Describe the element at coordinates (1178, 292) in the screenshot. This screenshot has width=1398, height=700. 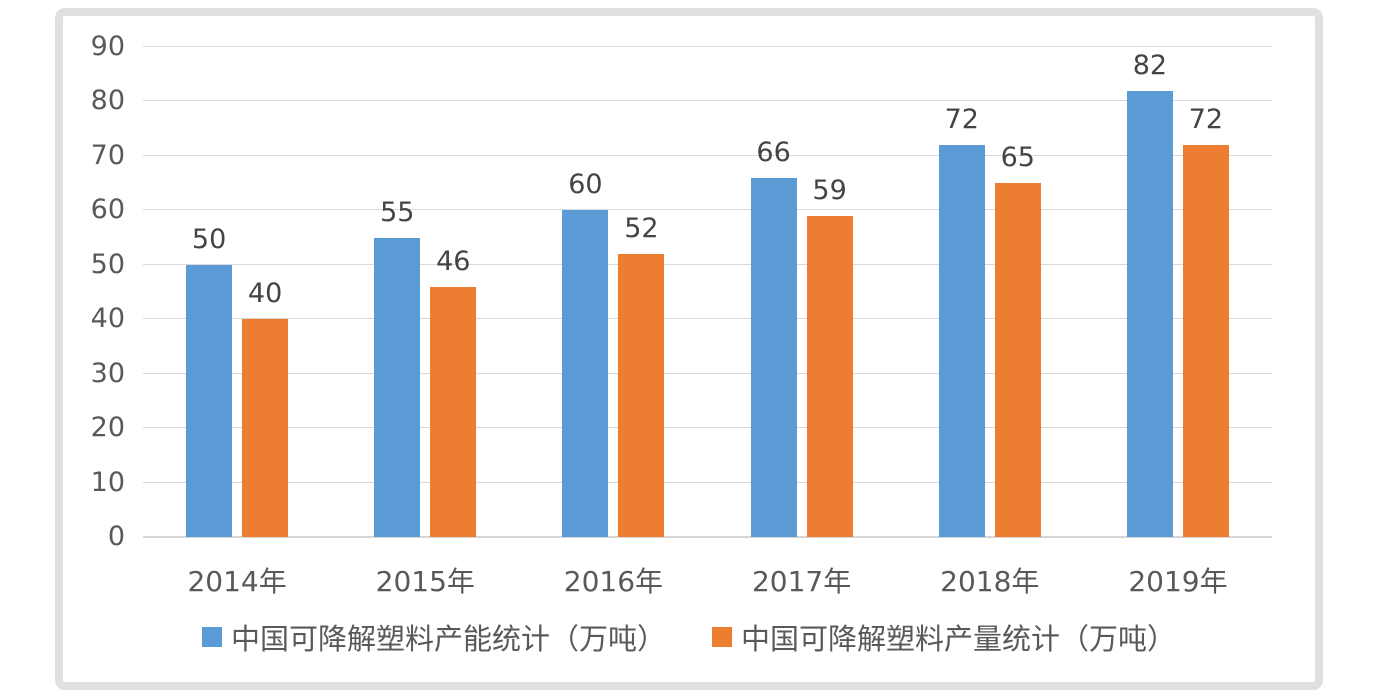
I see `bar-group: 82 72` at that location.